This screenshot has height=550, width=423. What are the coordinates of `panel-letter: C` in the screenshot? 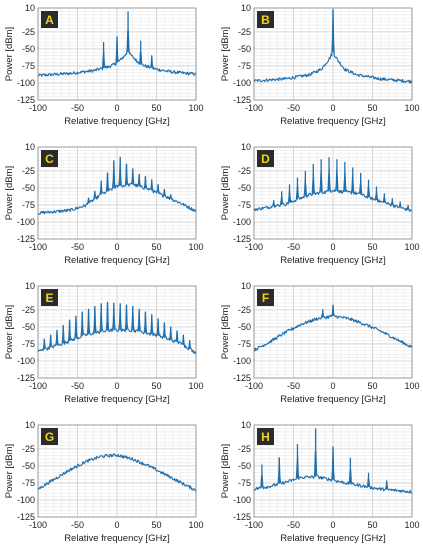 It's located at (49, 159).